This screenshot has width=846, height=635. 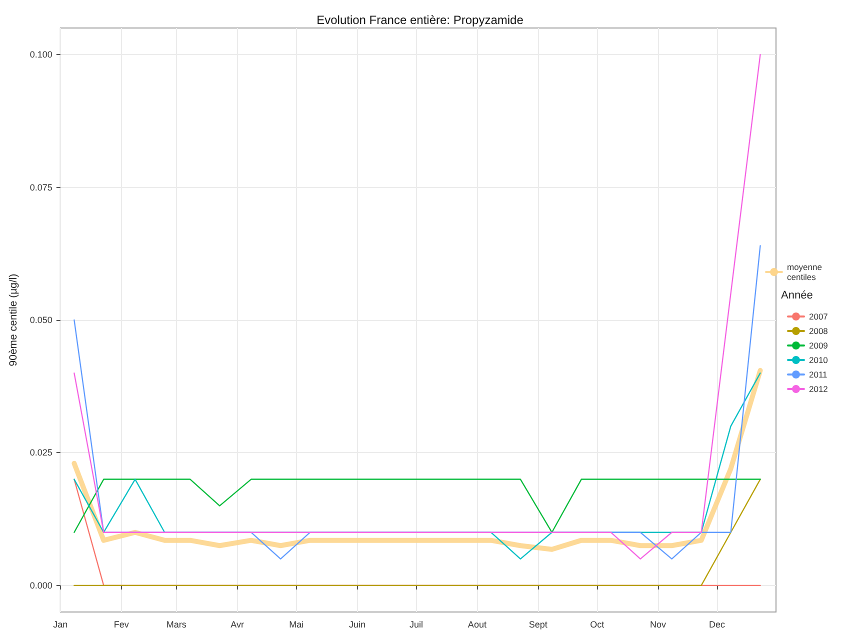 I want to click on y-tick-label: 0.075, so click(x=41, y=187).